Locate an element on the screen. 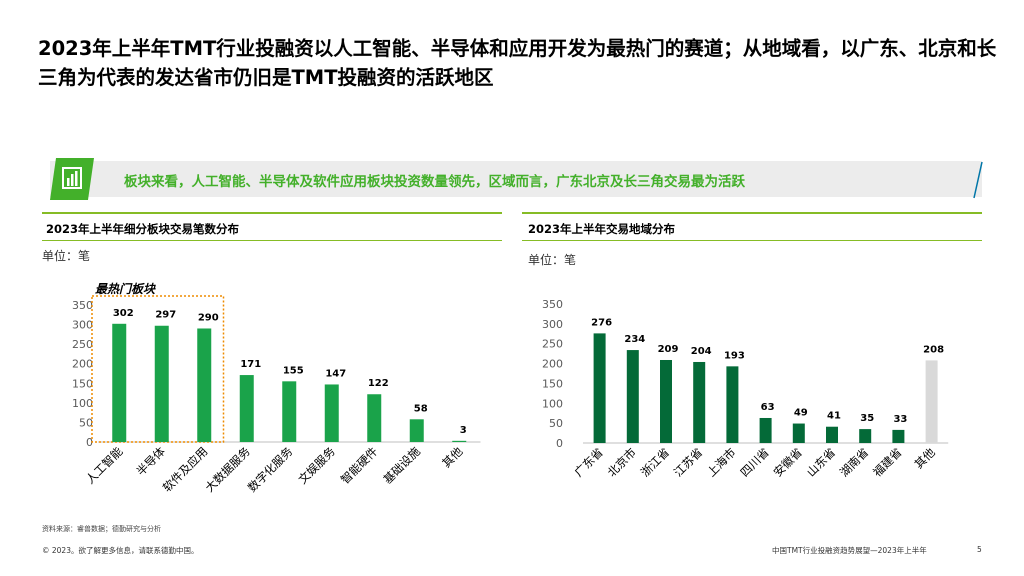 Image resolution: width=1024 pixels, height=576 pixels. bar-chart-icon is located at coordinates (72, 179).